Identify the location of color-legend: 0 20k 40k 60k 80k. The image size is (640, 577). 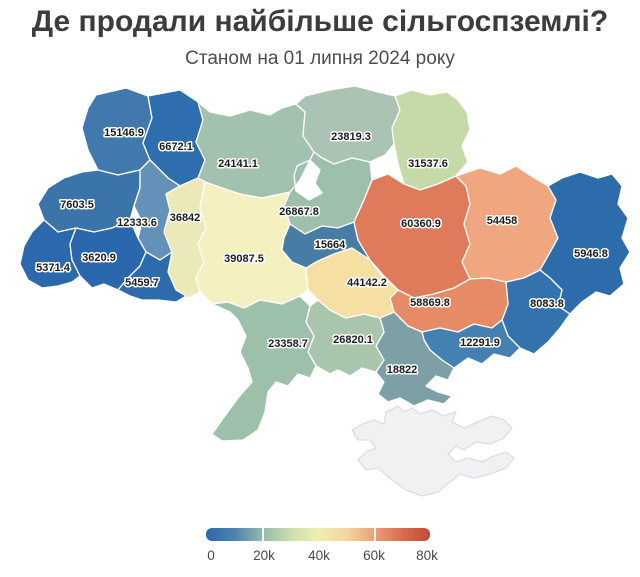
(322, 547).